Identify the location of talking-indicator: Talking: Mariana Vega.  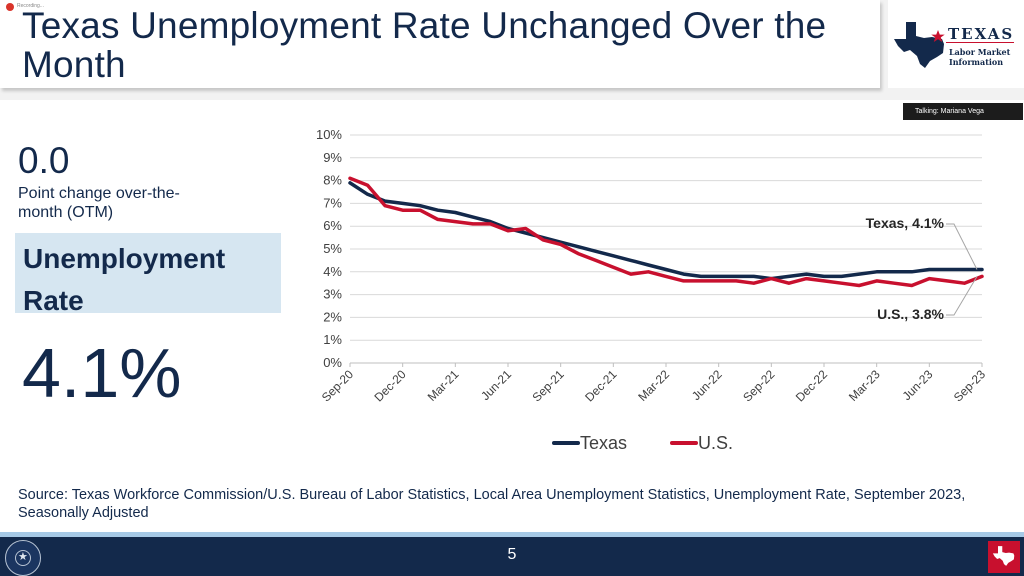
(963, 111).